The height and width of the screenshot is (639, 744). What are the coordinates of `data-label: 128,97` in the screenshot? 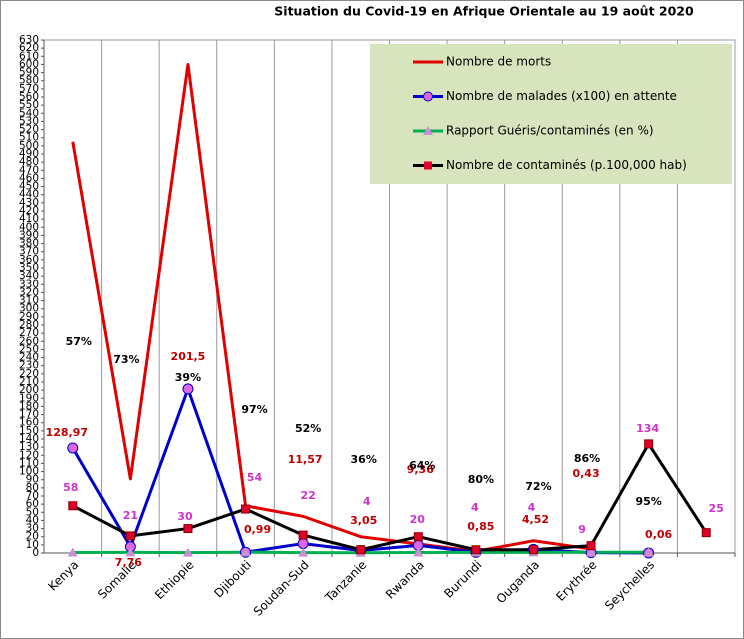 It's located at (67, 432).